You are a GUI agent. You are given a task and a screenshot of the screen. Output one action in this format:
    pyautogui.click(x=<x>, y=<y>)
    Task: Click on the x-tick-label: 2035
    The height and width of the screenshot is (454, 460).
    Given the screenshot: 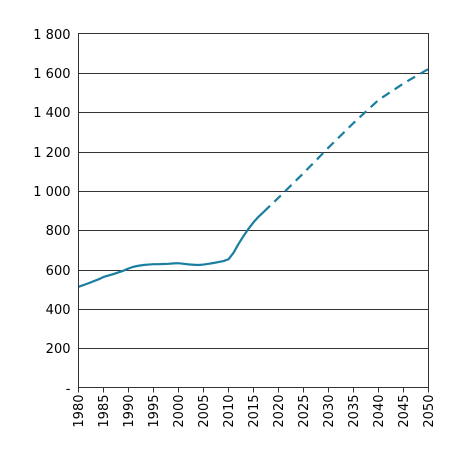 What is the action you would take?
    pyautogui.click(x=354, y=411)
    